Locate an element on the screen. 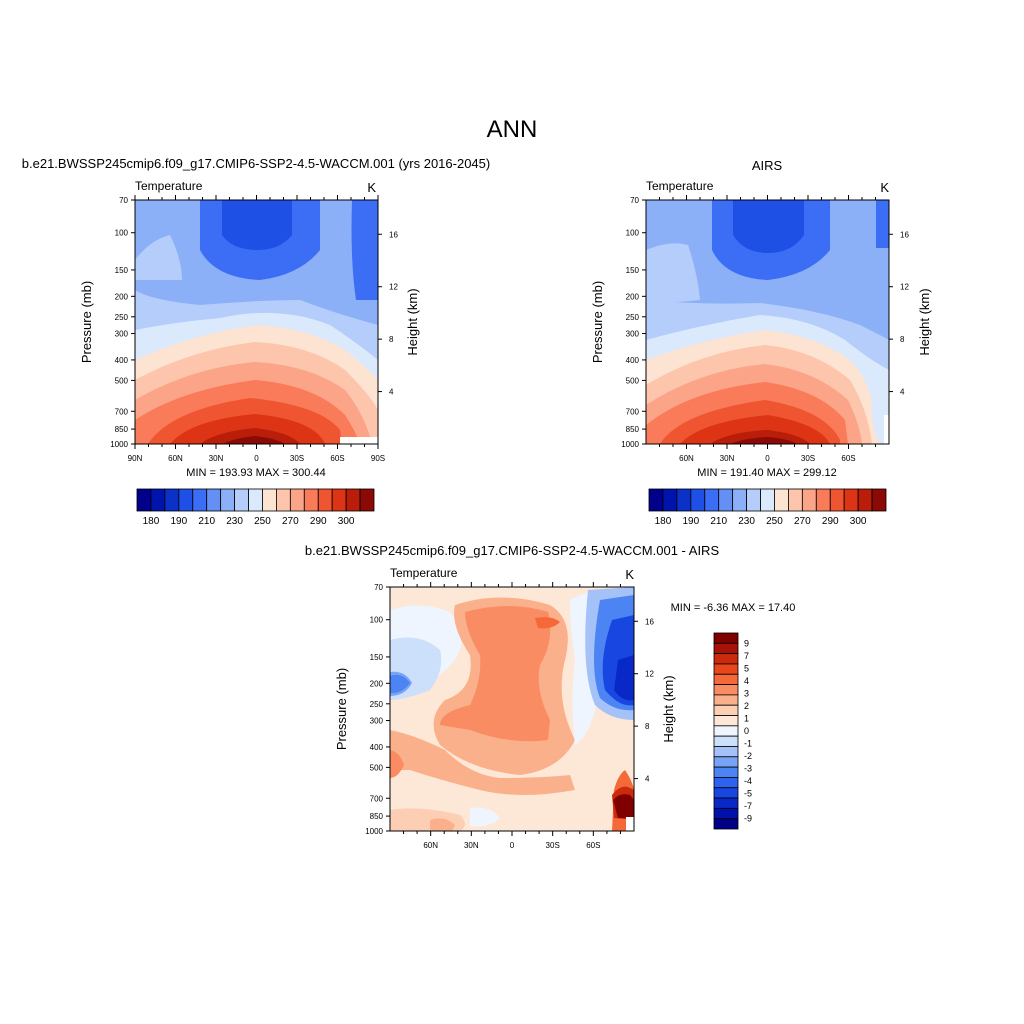 This screenshot has width=1024, height=1024. diff-xtick-label: 60N is located at coordinates (430, 845).